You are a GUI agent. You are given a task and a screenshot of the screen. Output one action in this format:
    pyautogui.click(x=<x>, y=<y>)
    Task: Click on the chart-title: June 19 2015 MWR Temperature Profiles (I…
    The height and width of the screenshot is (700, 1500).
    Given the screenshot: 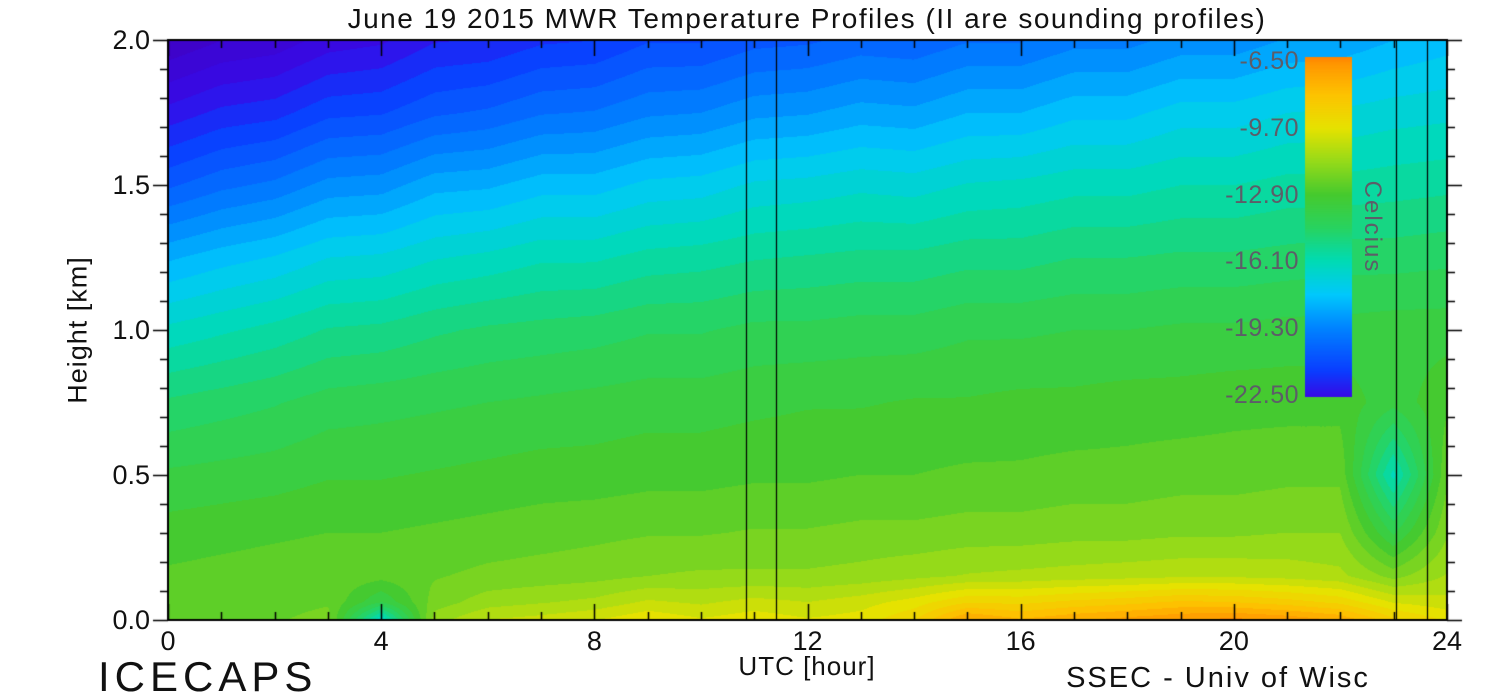 What is the action you would take?
    pyautogui.click(x=807, y=18)
    